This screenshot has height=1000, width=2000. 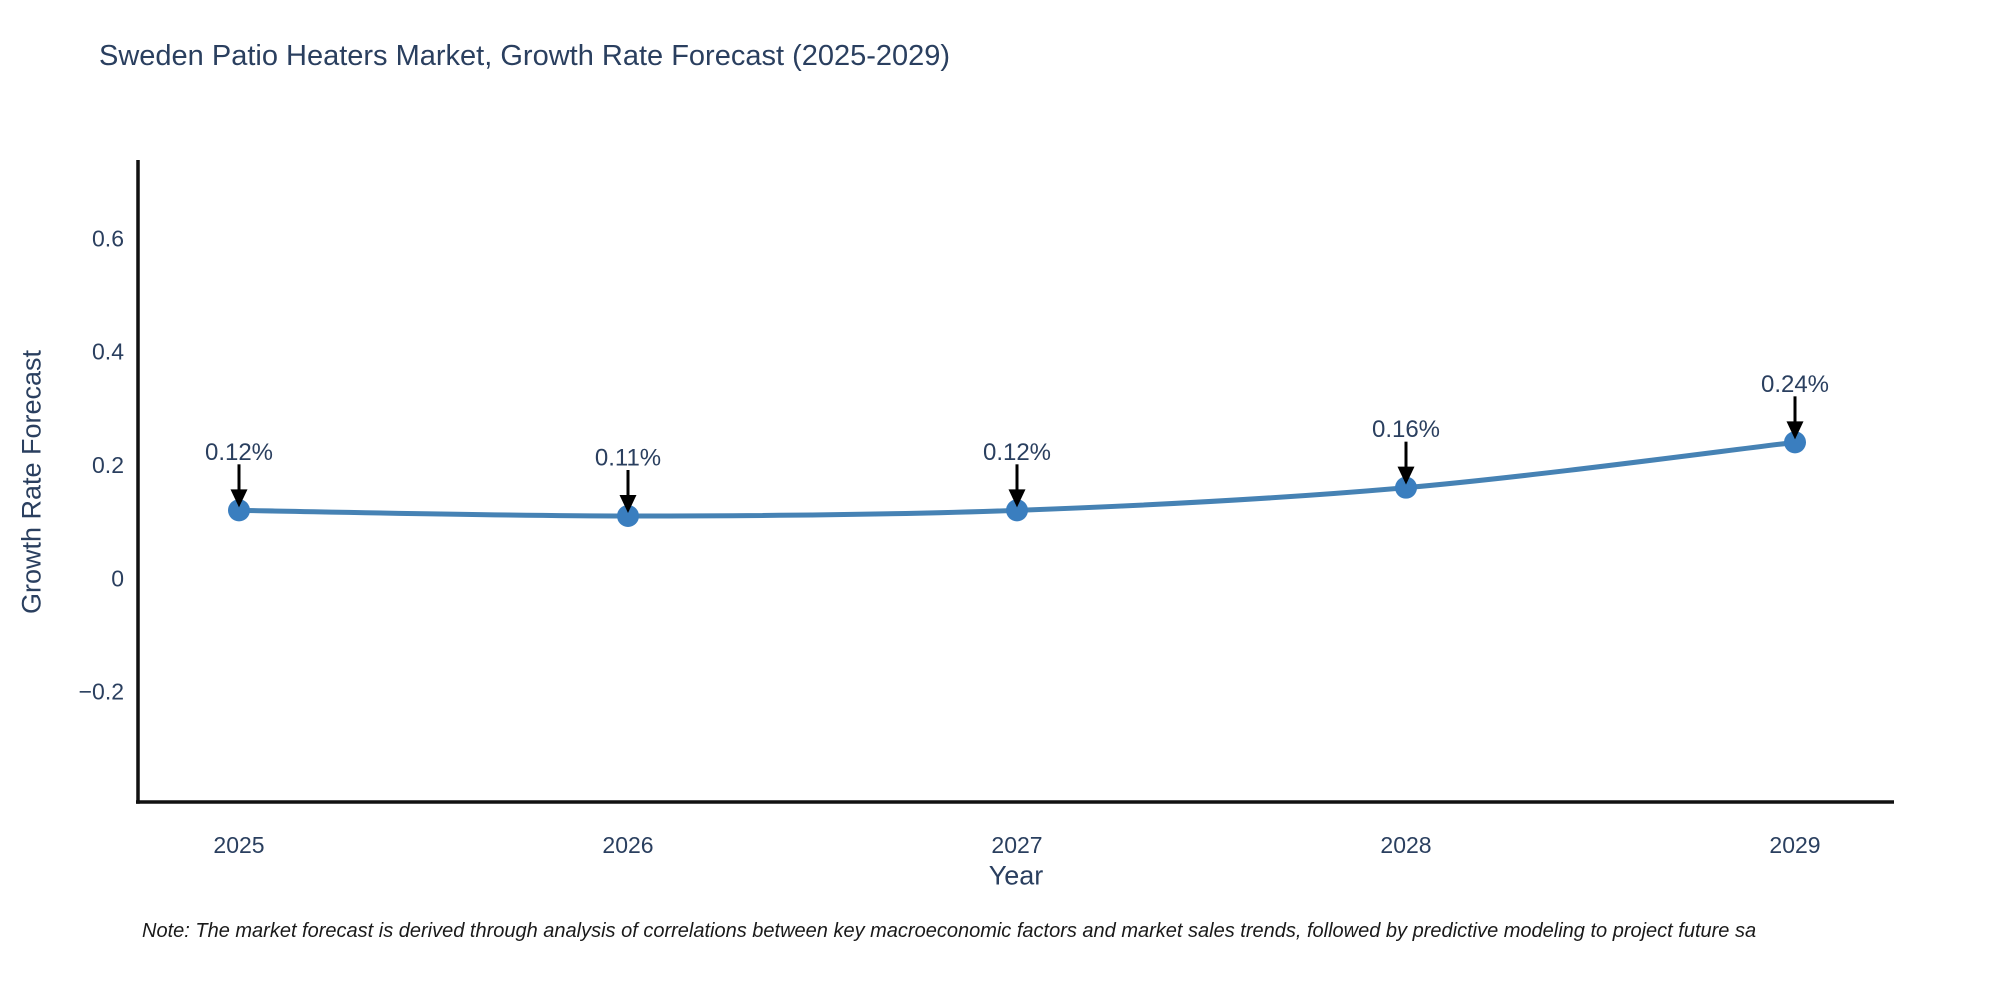 What do you see at coordinates (108, 465) in the screenshot?
I see `y-tick-label: 0.2` at bounding box center [108, 465].